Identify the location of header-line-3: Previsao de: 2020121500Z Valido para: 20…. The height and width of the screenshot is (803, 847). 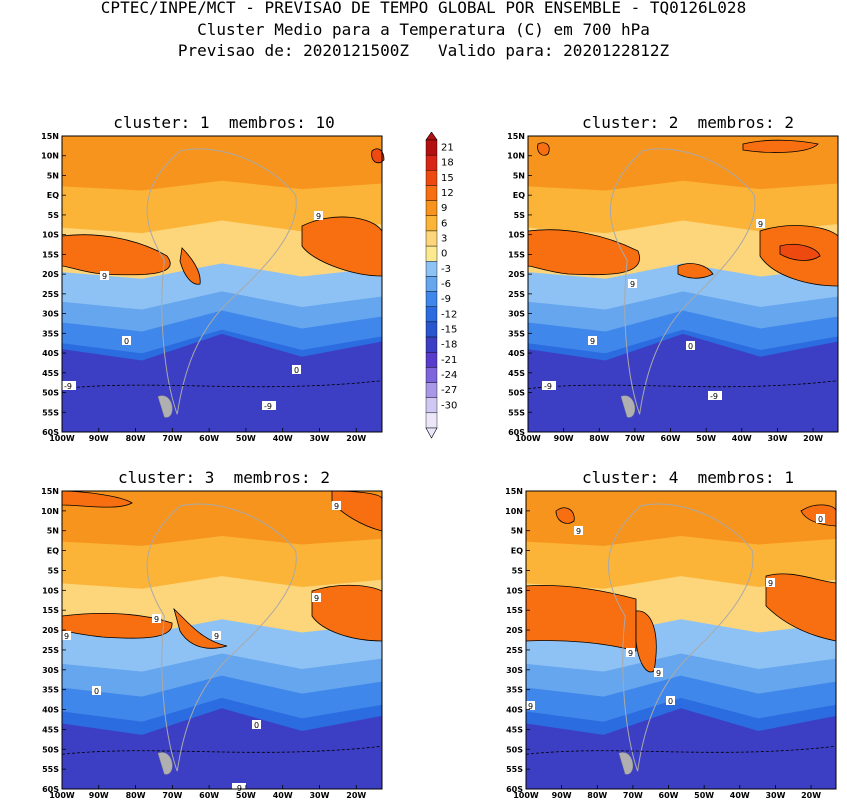
(423, 50).